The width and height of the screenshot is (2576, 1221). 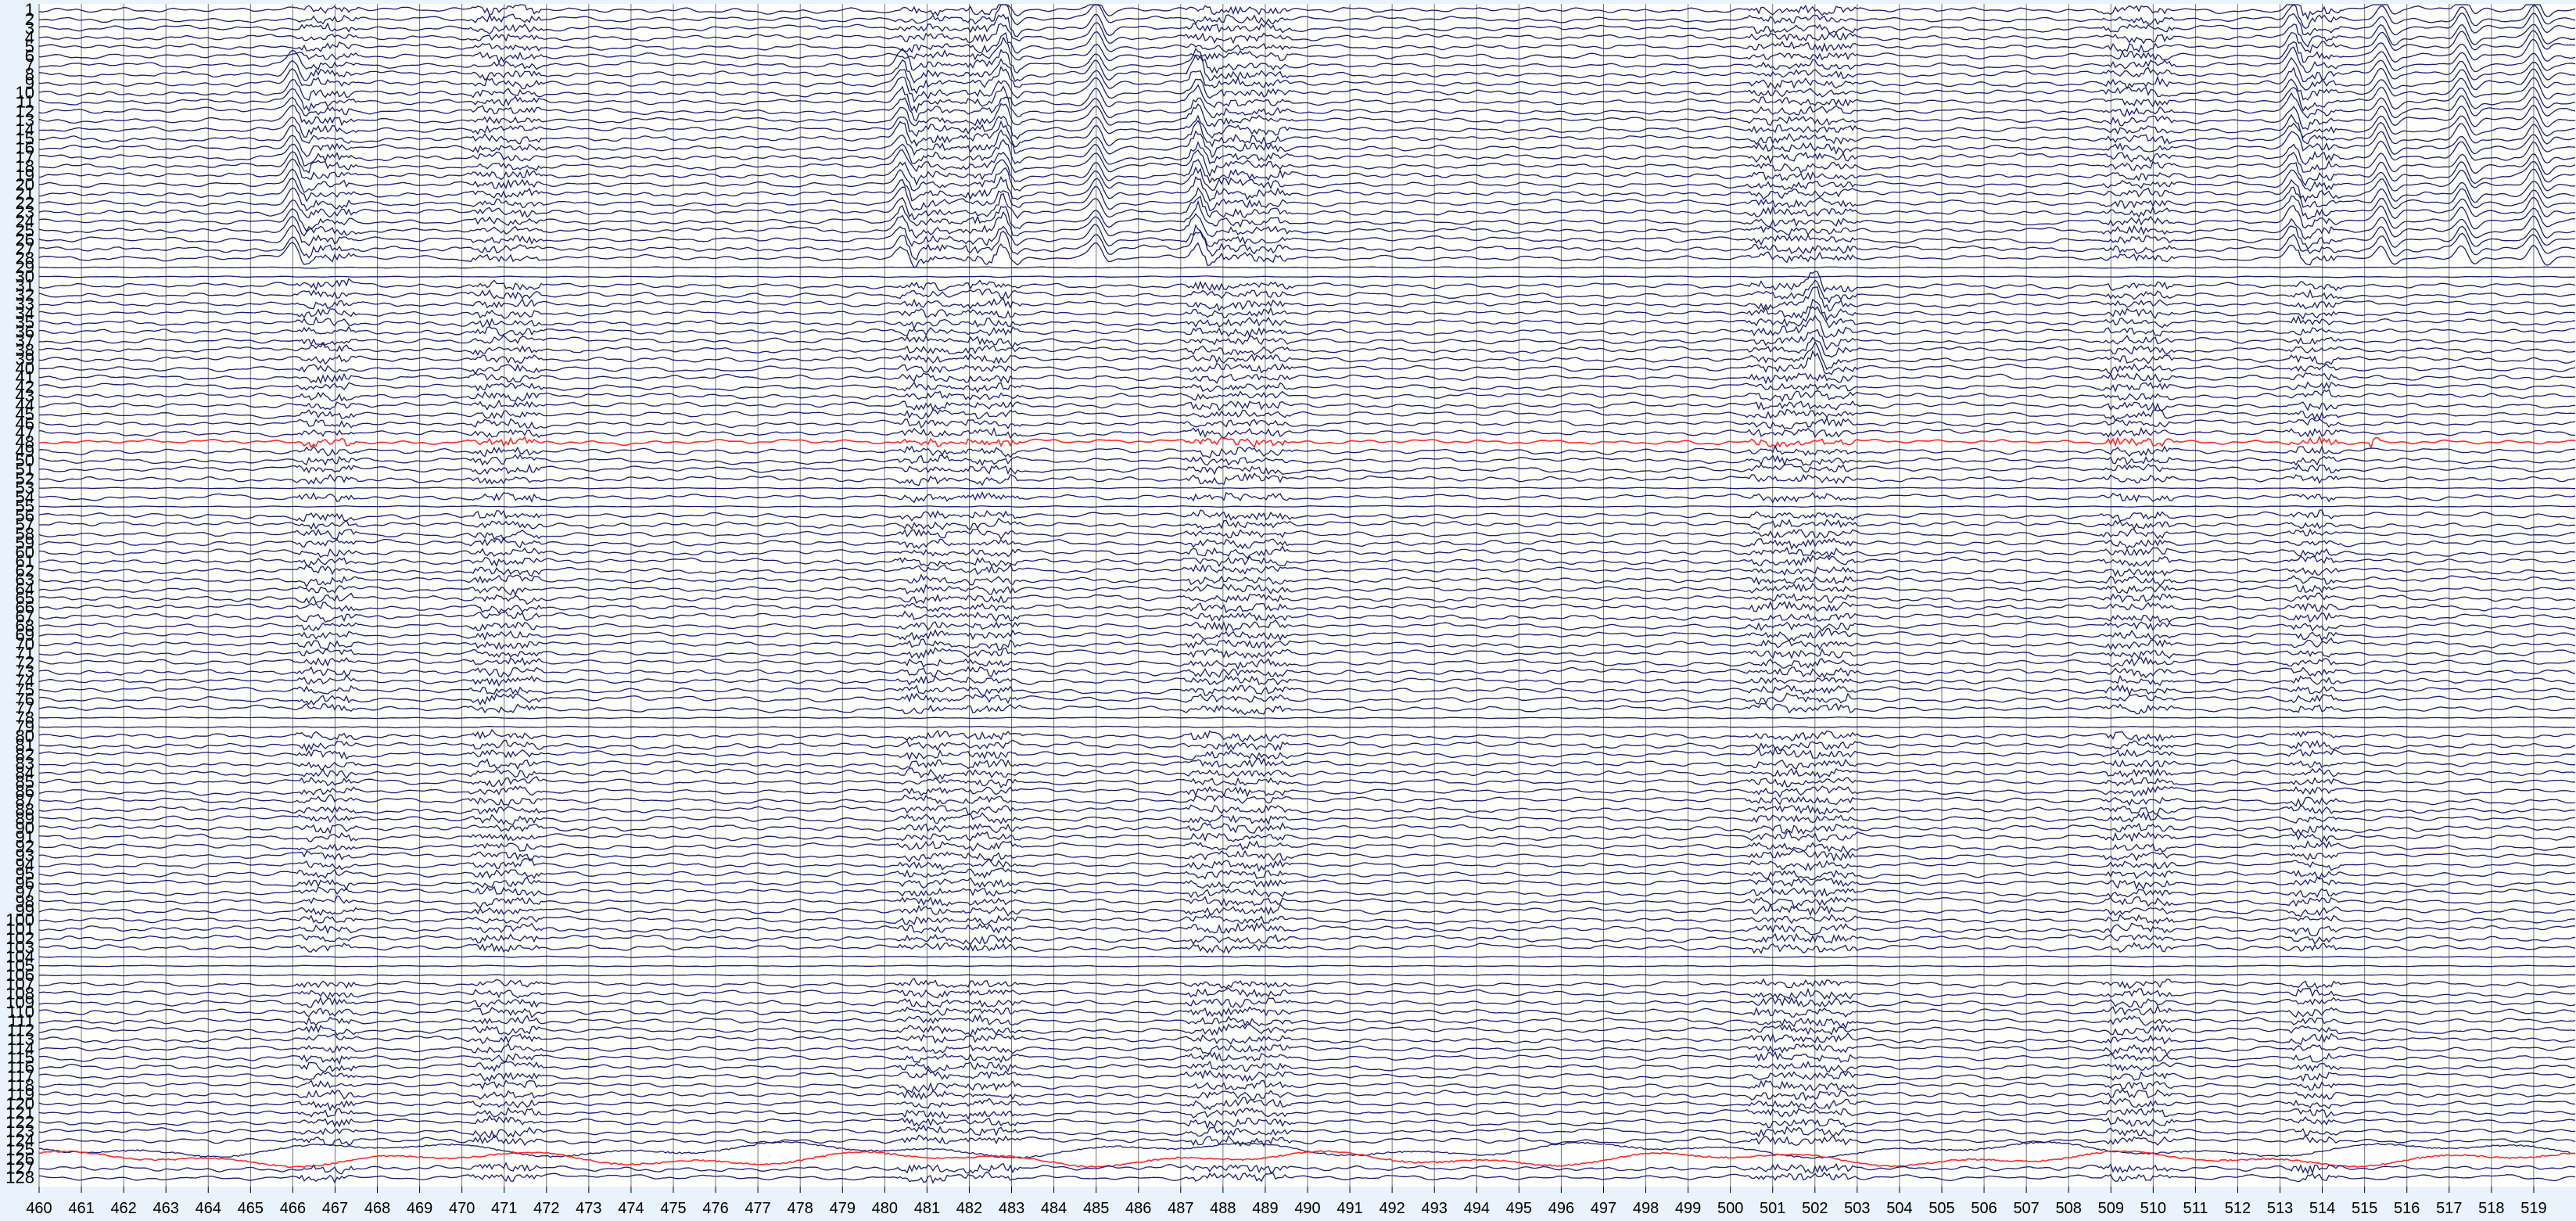 What do you see at coordinates (19, 1103) in the screenshot?
I see `channel-label: 120` at bounding box center [19, 1103].